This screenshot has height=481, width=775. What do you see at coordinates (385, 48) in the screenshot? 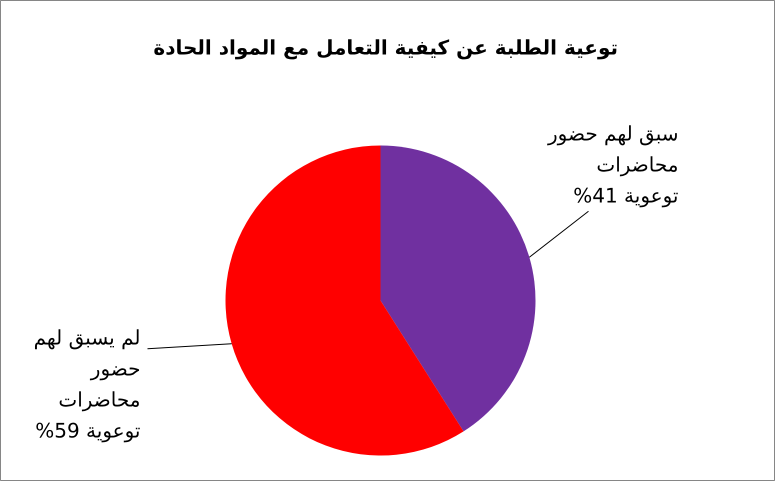
I see `chart-title: توعية الطلبة عن كيفية التعامل مع المواد الحادة` at bounding box center [385, 48].